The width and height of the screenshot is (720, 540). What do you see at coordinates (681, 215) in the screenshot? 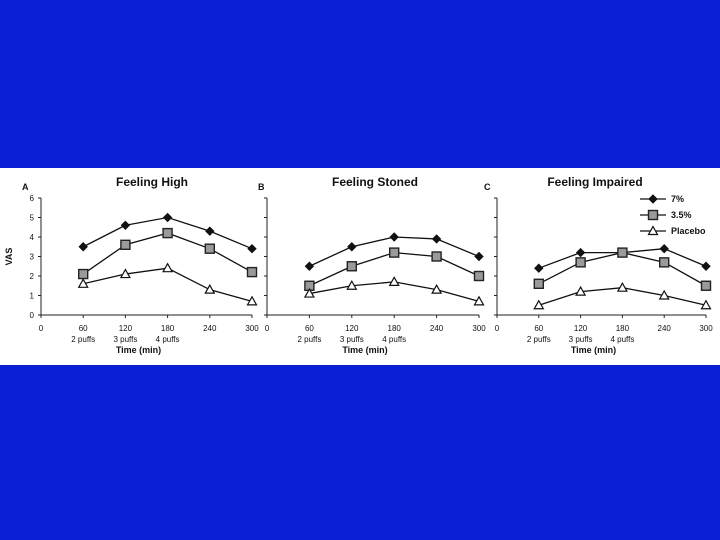
I see `legend-label-square: 3.5%` at bounding box center [681, 215].